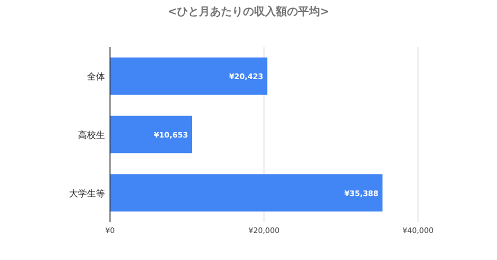  What do you see at coordinates (249, 11) in the screenshot?
I see `chart-title: <ひと月あたりの収入額の平均>` at bounding box center [249, 11].